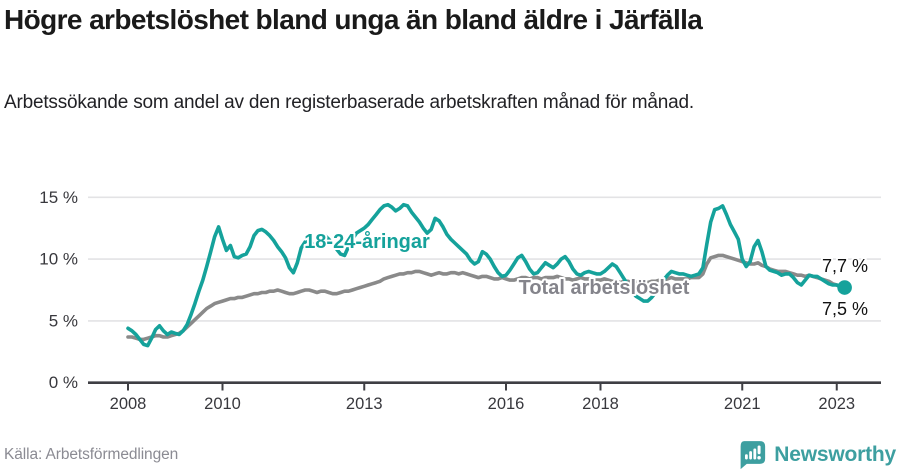 This screenshot has height=474, width=900. Describe the element at coordinates (91, 454) in the screenshot. I see `source-label: Källa: Arbetsförmedlingen` at that location.